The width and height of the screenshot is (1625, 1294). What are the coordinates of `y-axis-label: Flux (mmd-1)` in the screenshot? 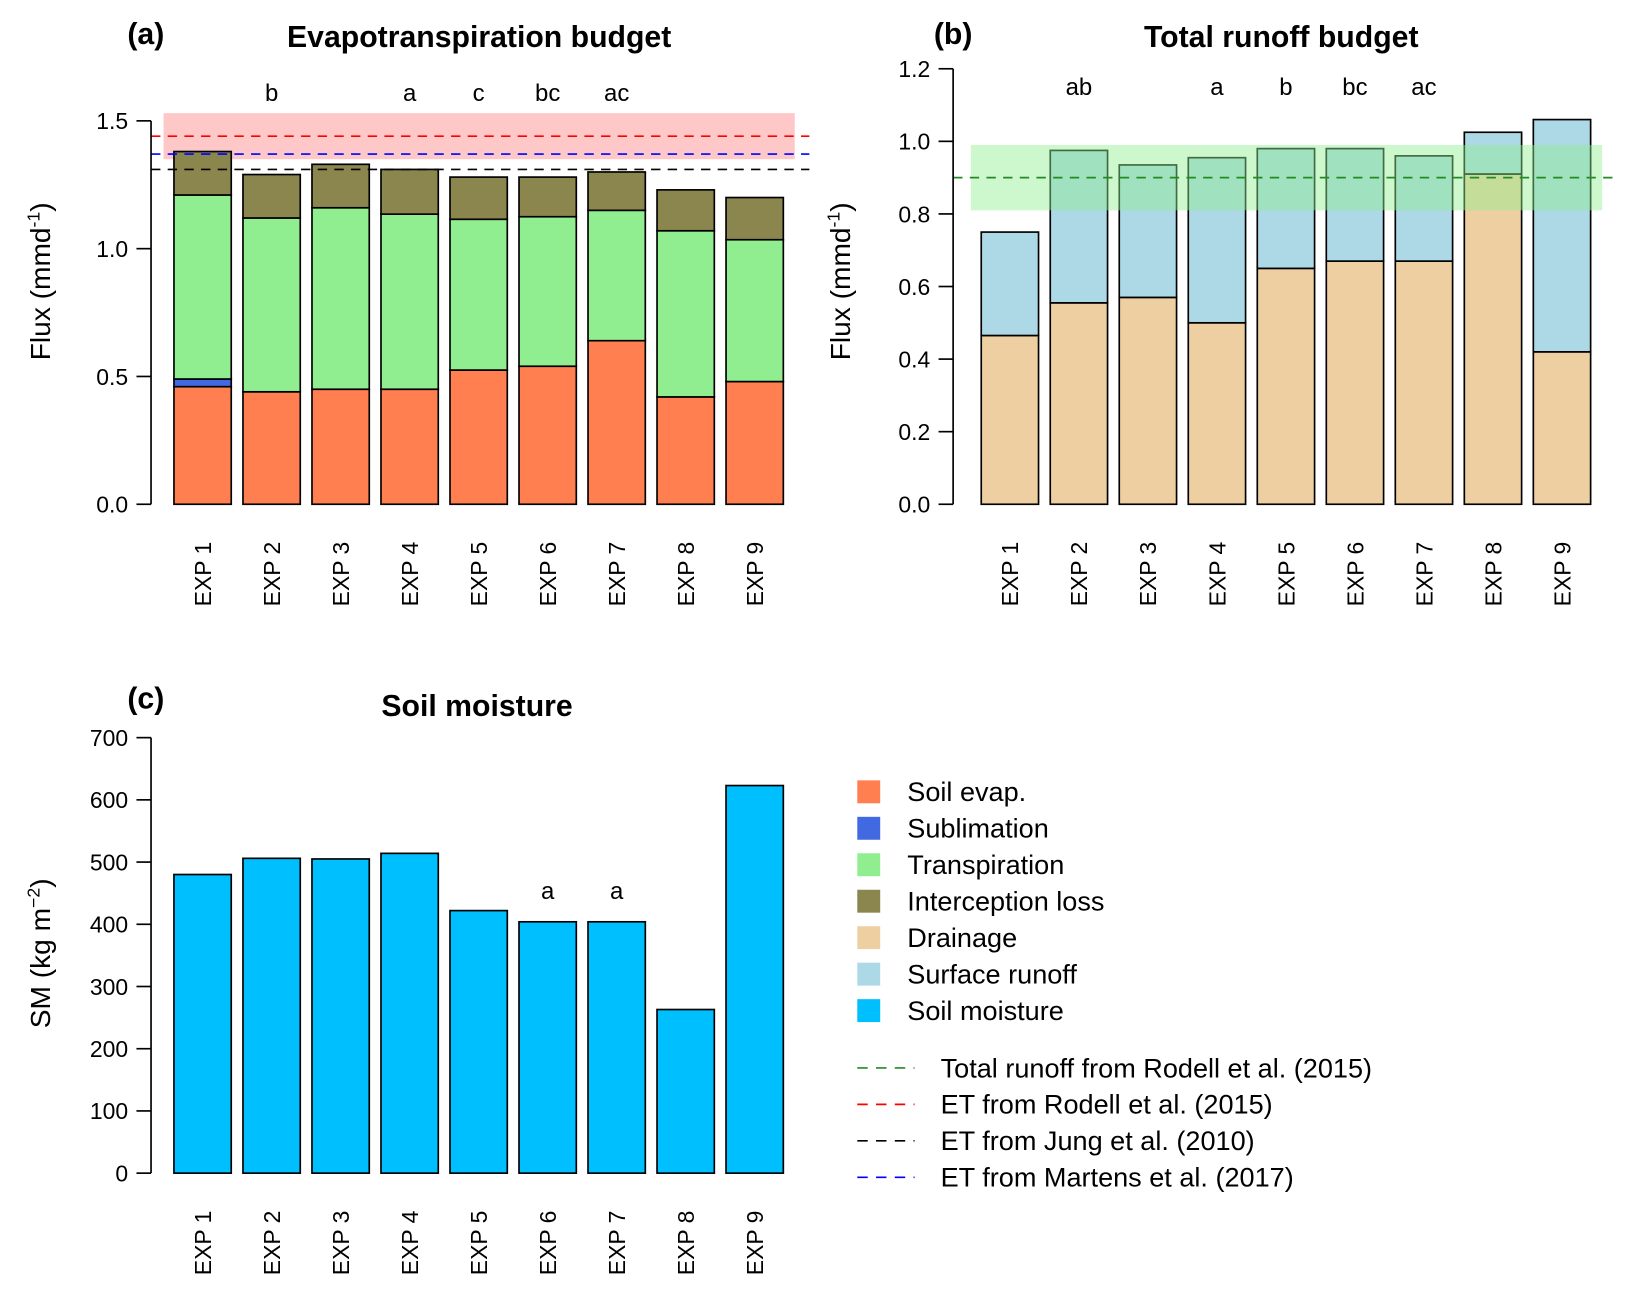 It's located at (840, 281).